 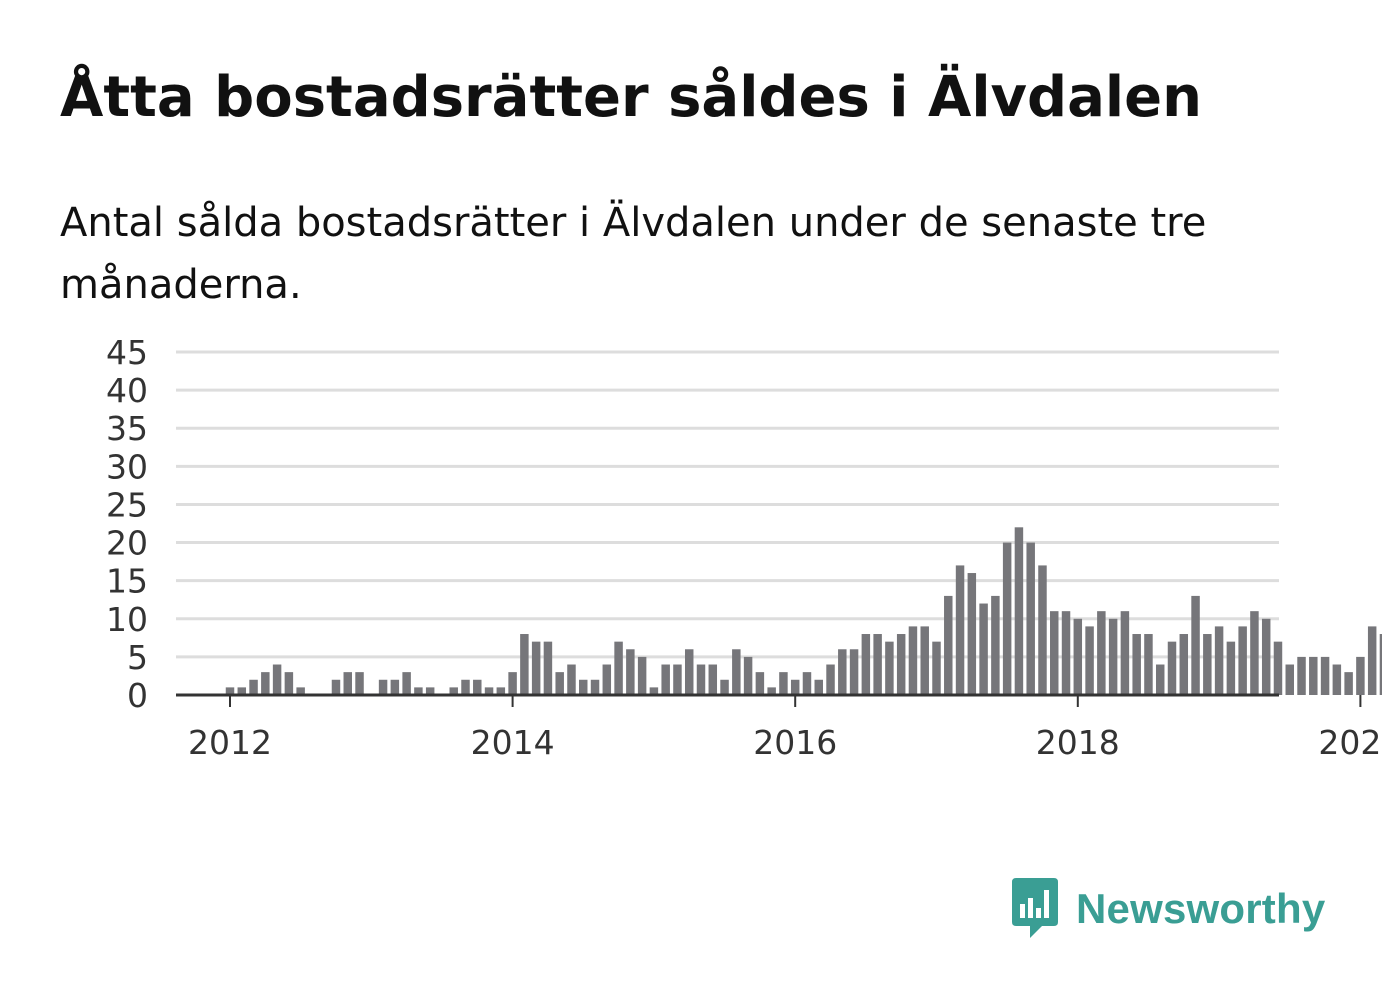 I want to click on y-tick-label: 15, so click(x=127, y=581).